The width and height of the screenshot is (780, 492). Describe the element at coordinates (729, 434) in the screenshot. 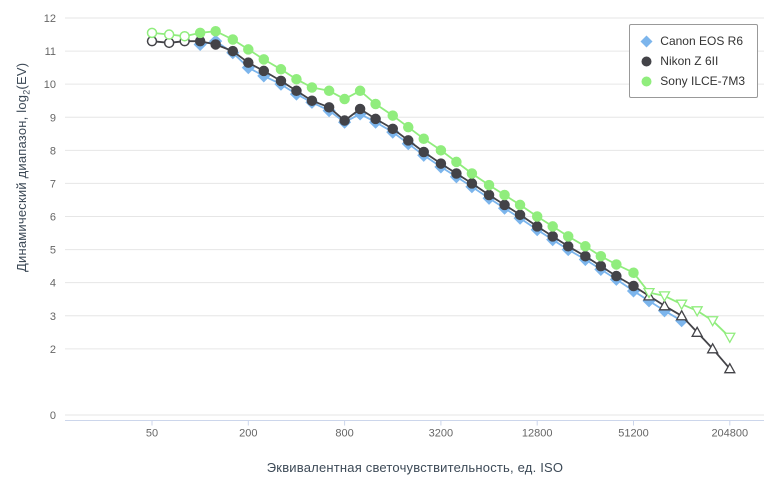

I see `x-tick-label: 204800` at that location.